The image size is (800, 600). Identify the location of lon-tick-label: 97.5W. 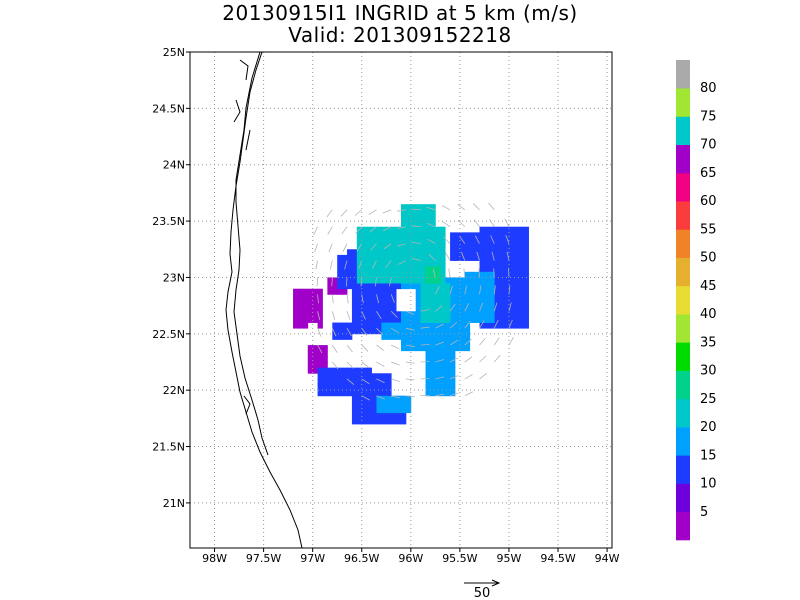
(263, 558).